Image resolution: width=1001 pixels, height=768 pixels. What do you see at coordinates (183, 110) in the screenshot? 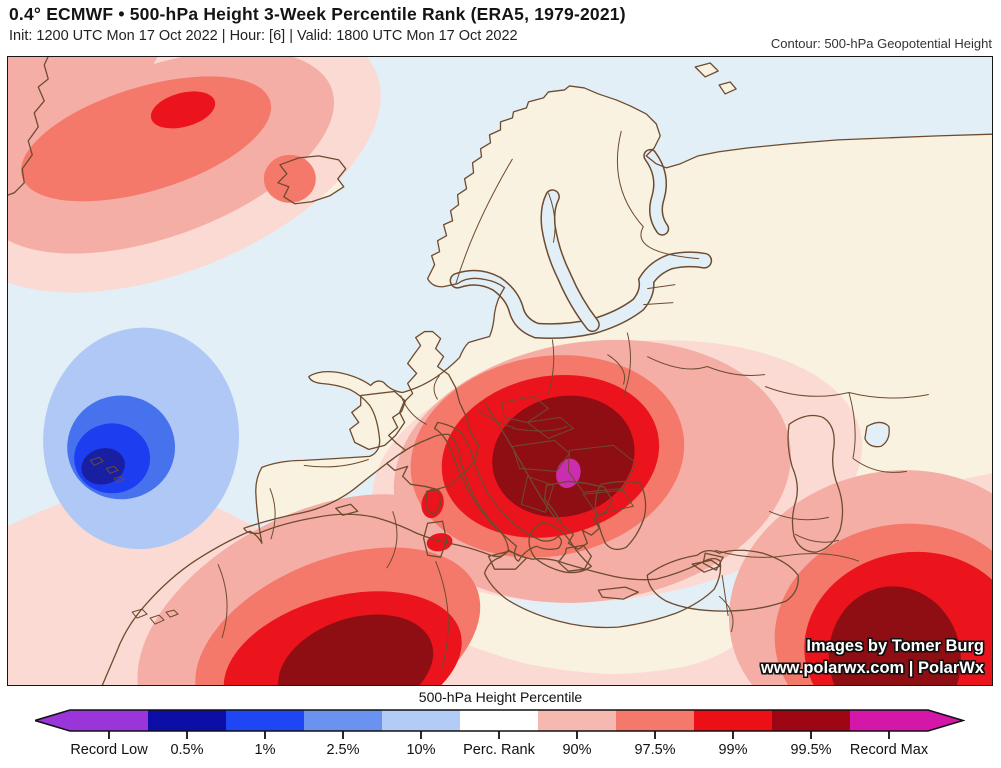
I see `blob-greenland-red` at bounding box center [183, 110].